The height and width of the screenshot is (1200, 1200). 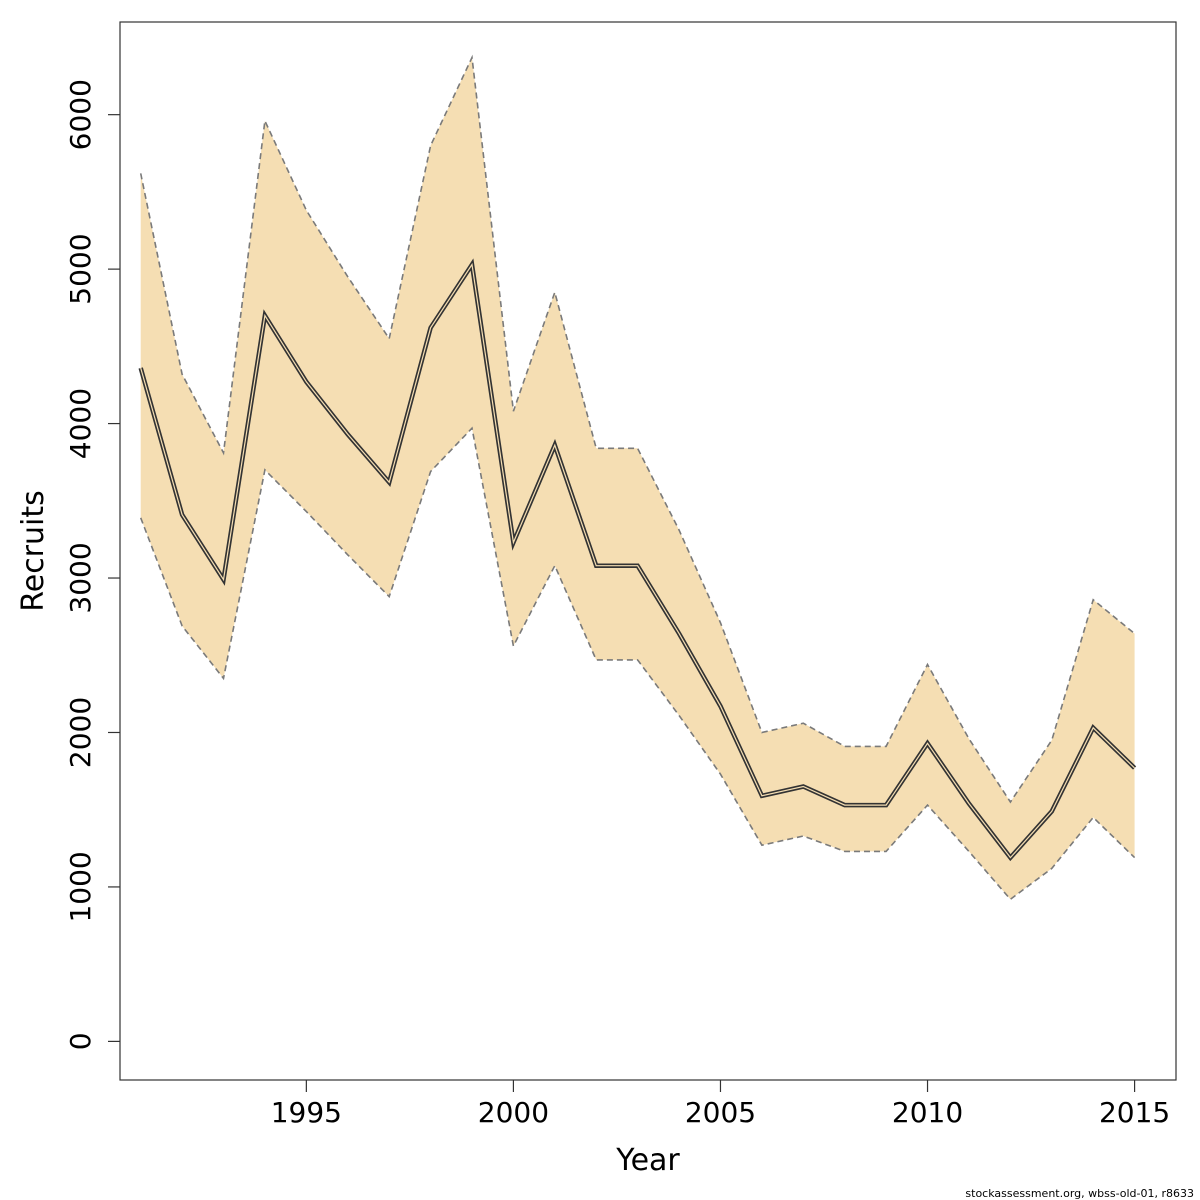 What do you see at coordinates (513, 1112) in the screenshot?
I see `x-tick-label: 2000` at bounding box center [513, 1112].